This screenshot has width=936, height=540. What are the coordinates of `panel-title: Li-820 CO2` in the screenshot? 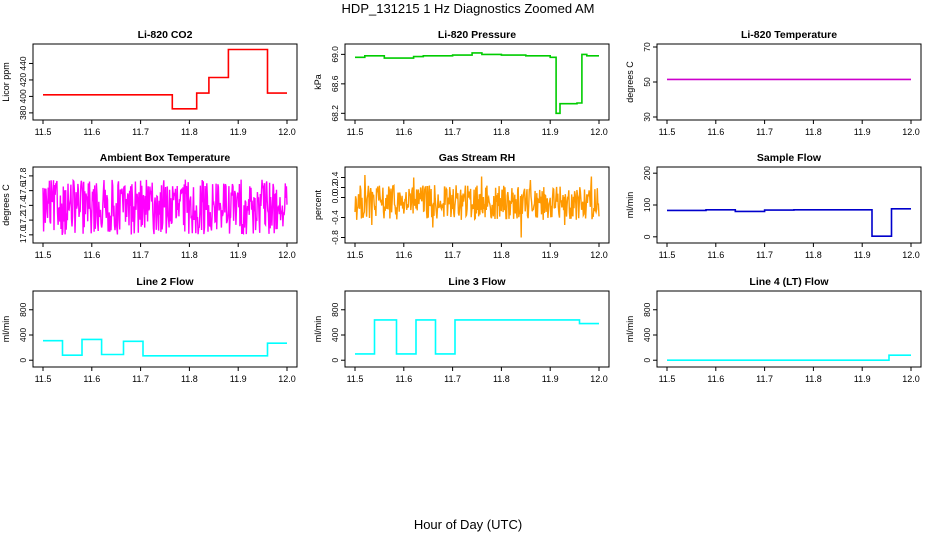 It's located at (165, 35).